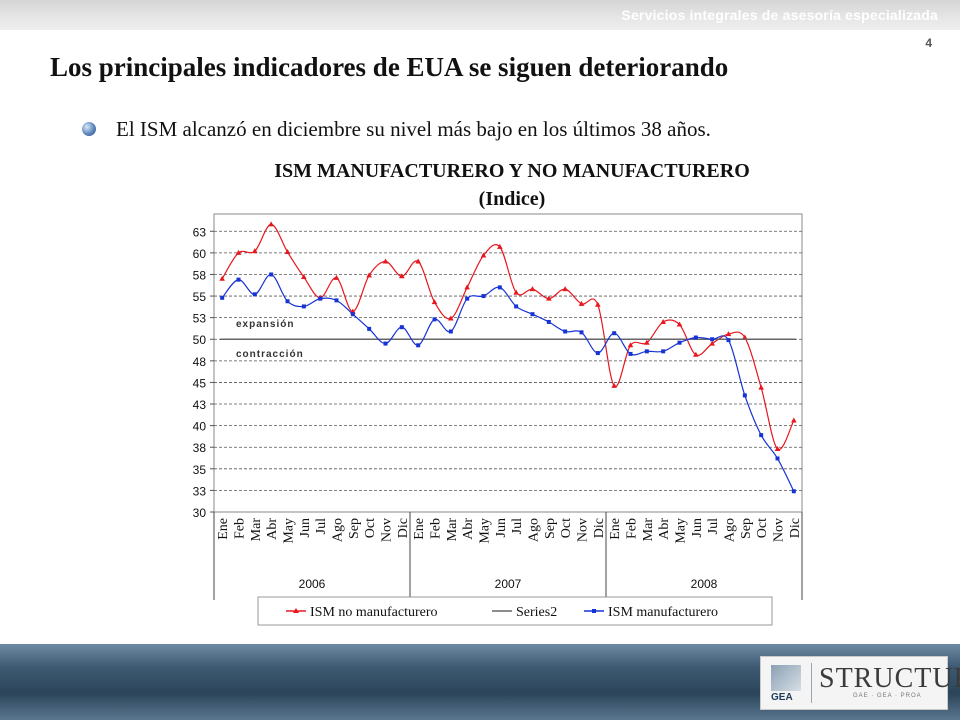 The image size is (960, 720). I want to click on year-label: 2006, so click(312, 584).